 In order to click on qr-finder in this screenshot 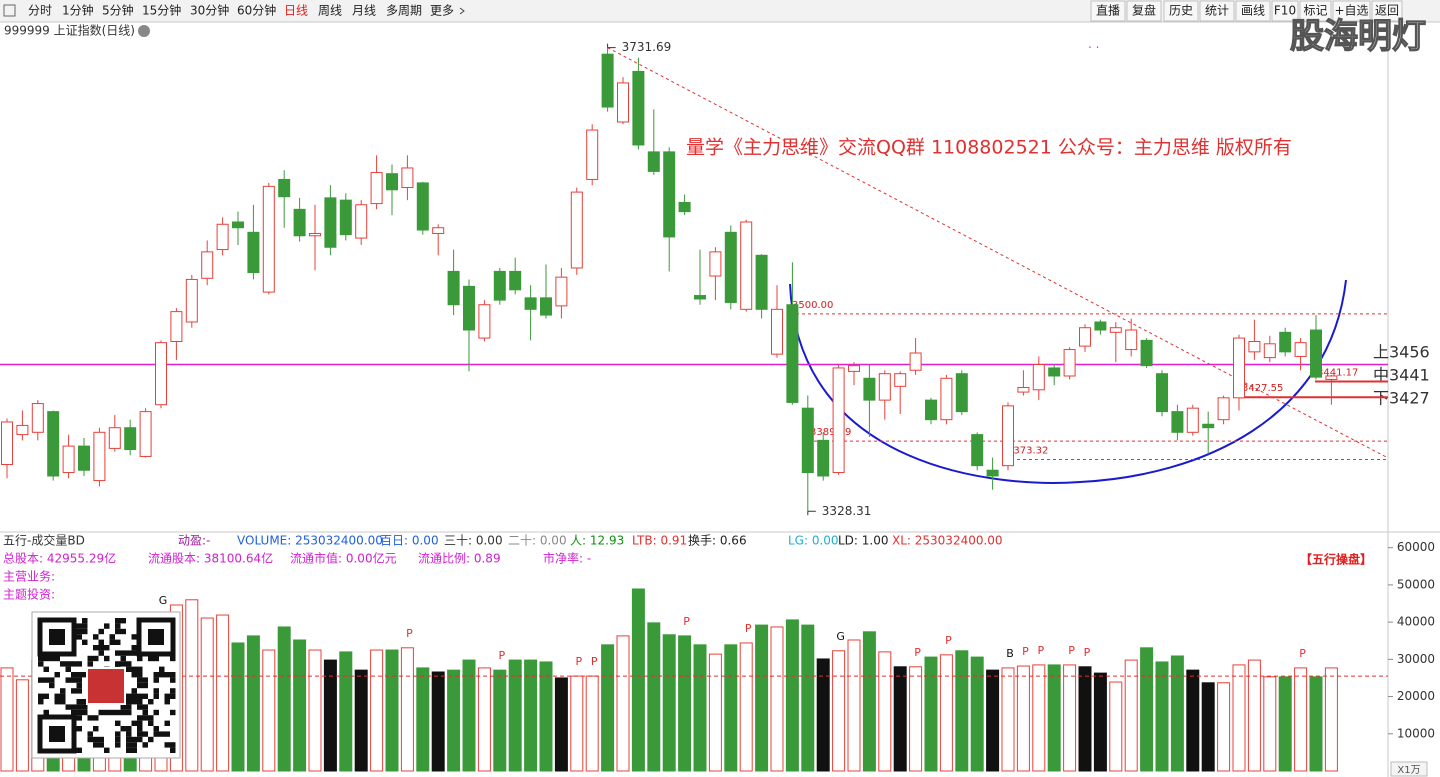, I will do `click(57, 637)`.